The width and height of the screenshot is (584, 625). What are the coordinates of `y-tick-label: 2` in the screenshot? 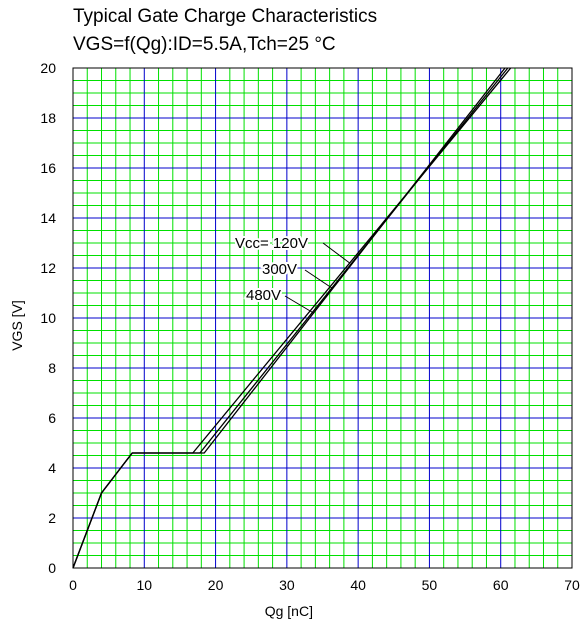 It's located at (52, 518).